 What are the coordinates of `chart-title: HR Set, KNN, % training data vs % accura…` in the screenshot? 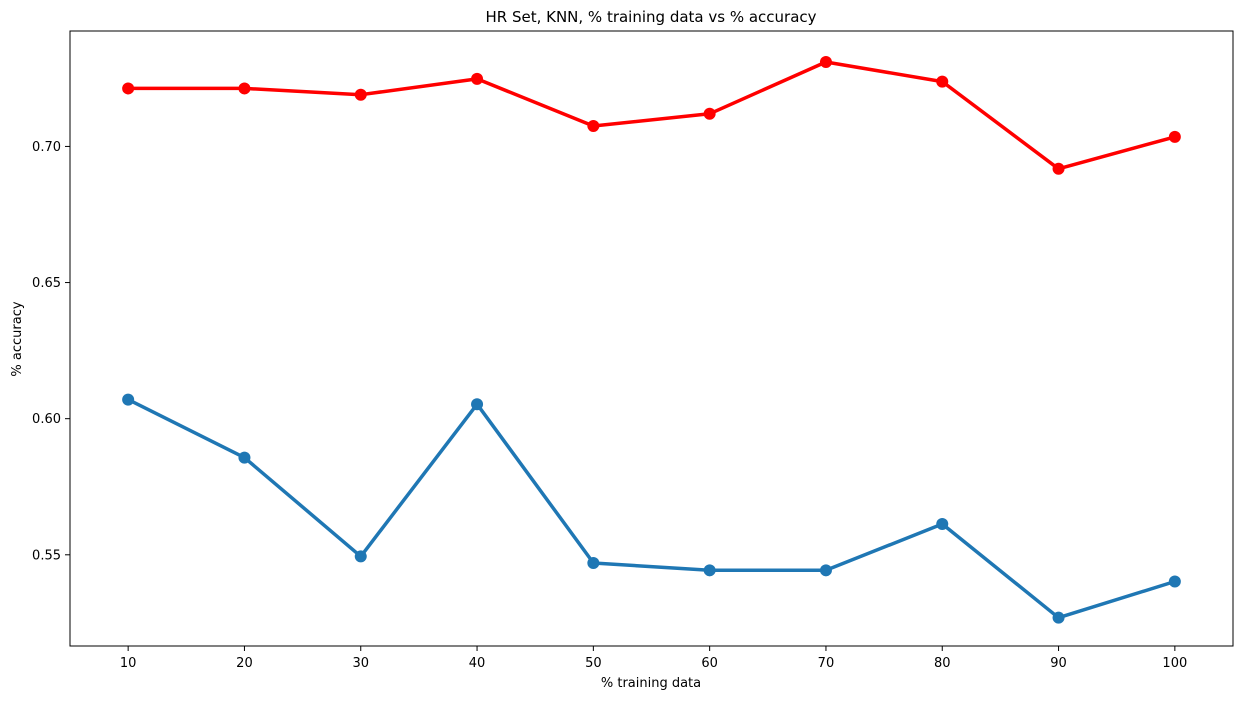 It's located at (650, 17).